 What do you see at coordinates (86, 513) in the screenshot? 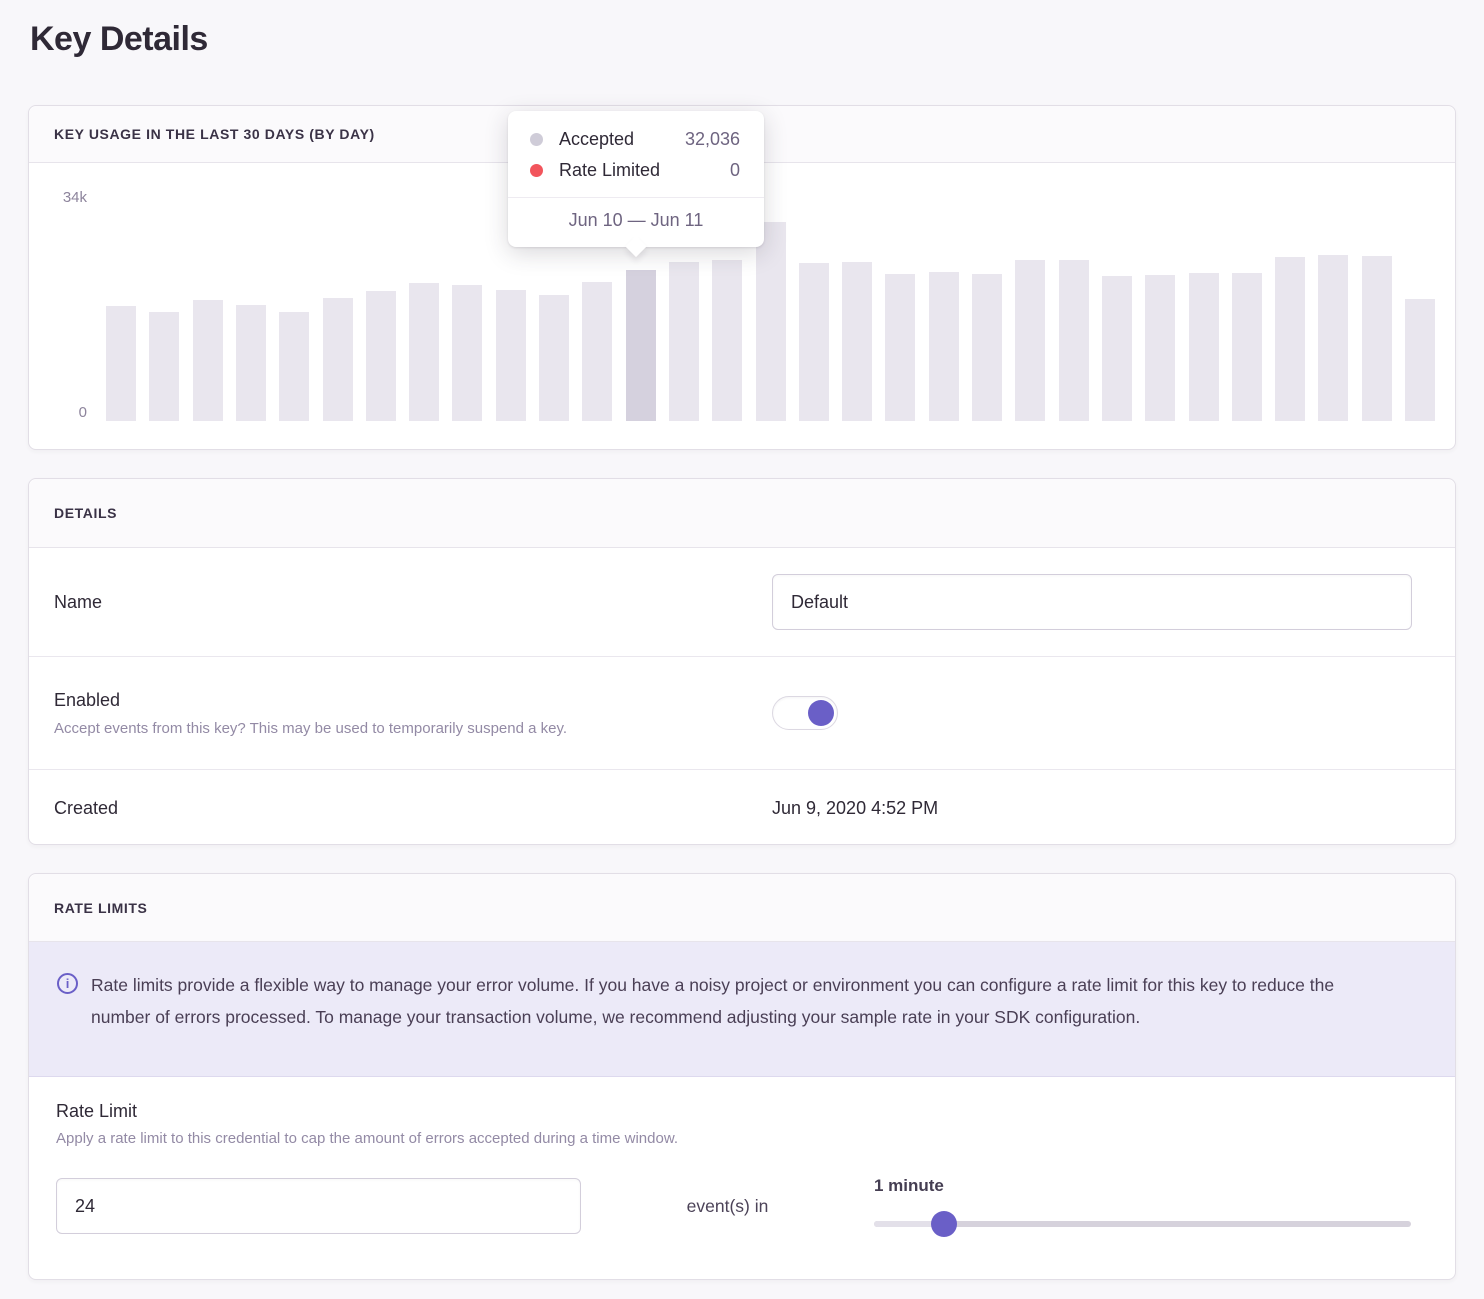
I see `details-panel-title: DETAILS` at bounding box center [86, 513].